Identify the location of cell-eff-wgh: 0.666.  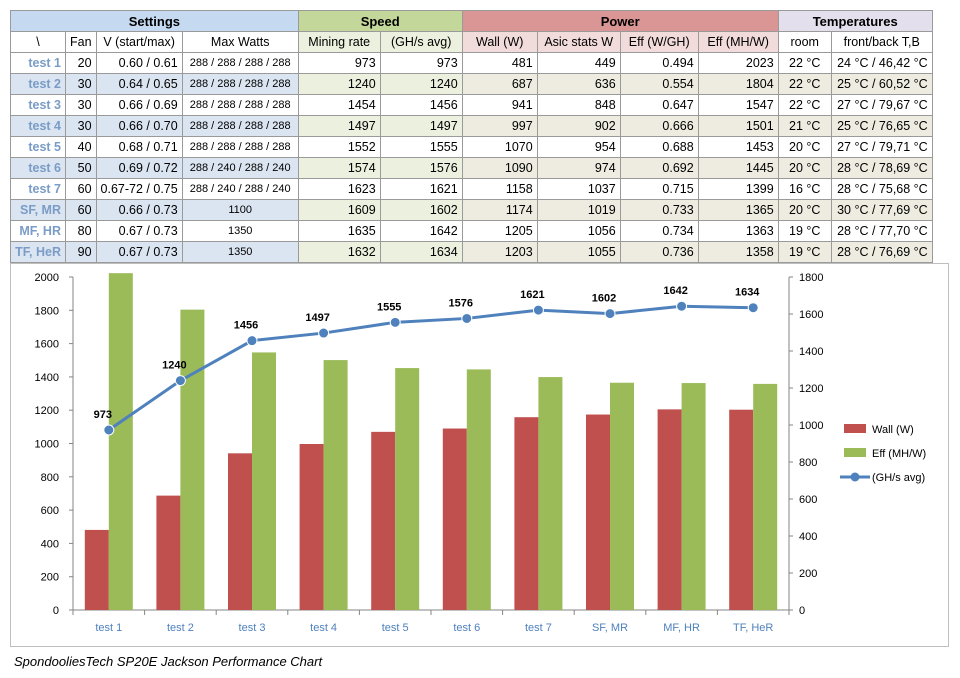
(659, 126).